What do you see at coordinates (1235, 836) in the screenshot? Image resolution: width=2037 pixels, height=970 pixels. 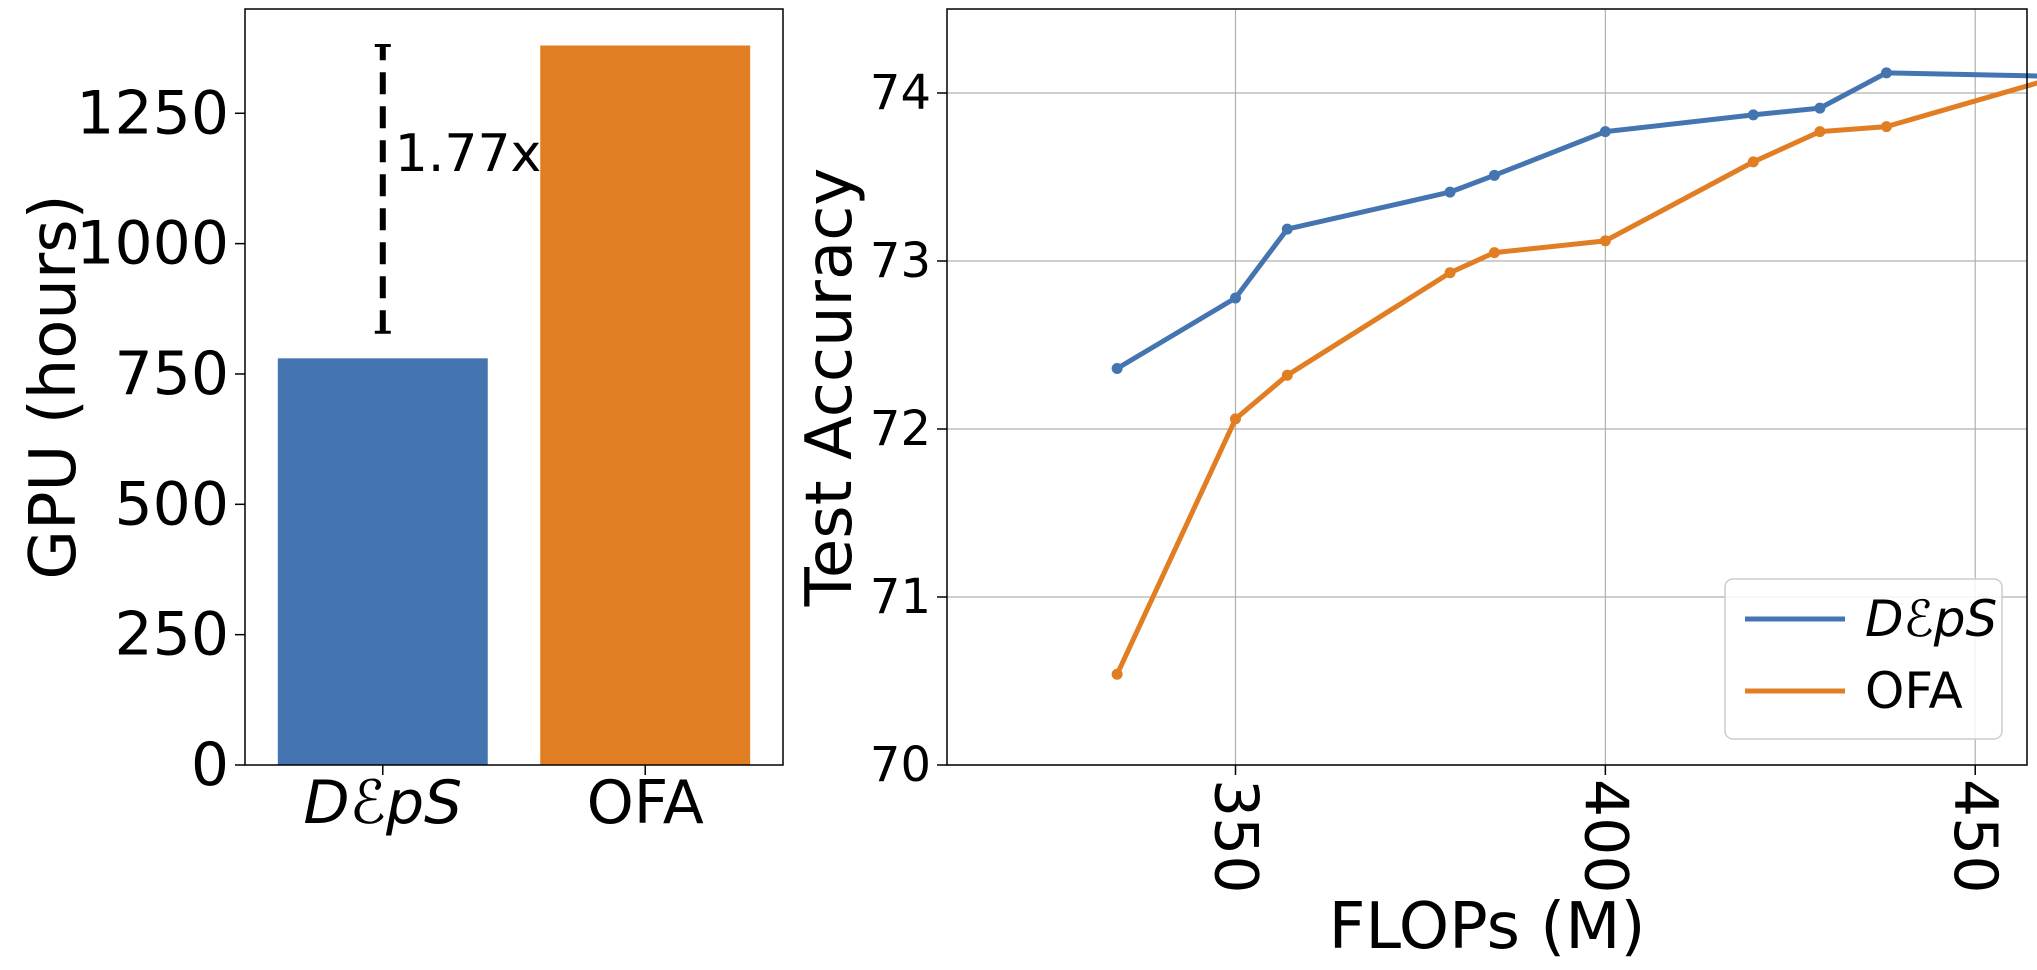 I see `line-xtick-label: 350` at bounding box center [1235, 836].